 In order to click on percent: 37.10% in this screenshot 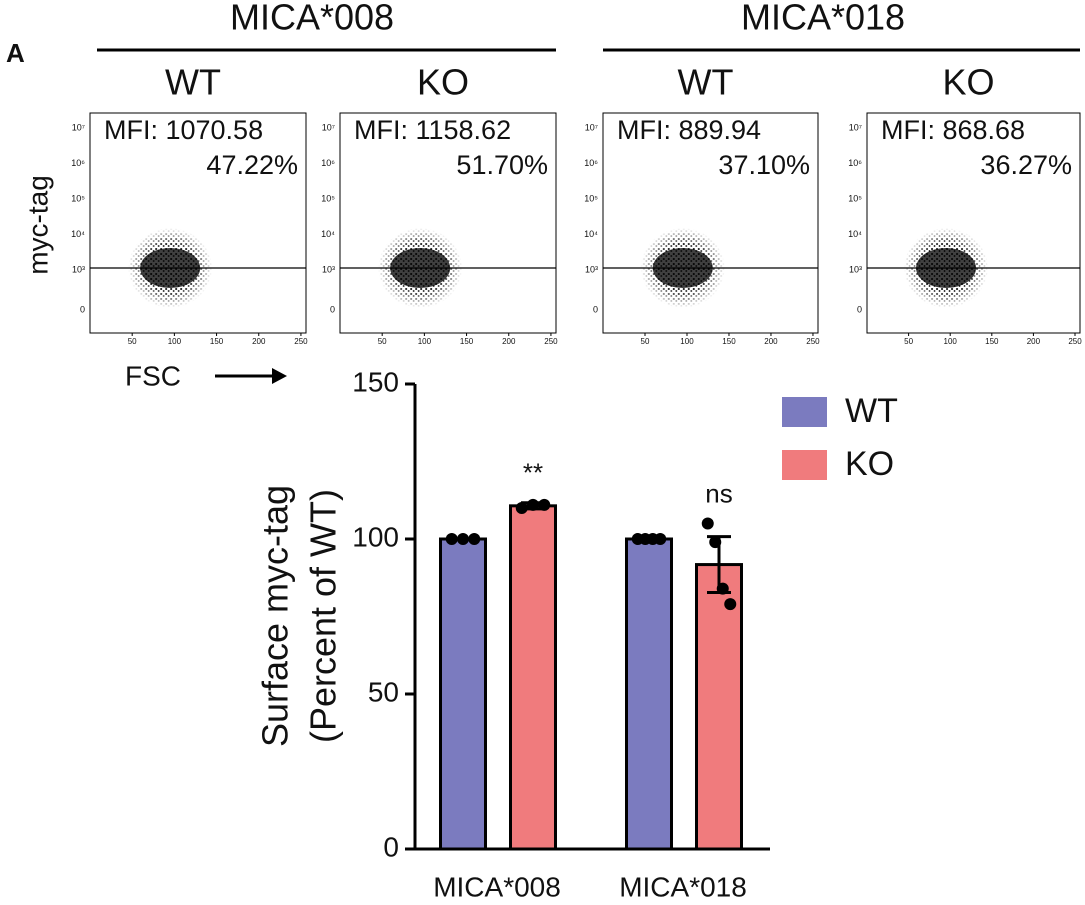, I will do `click(764, 165)`.